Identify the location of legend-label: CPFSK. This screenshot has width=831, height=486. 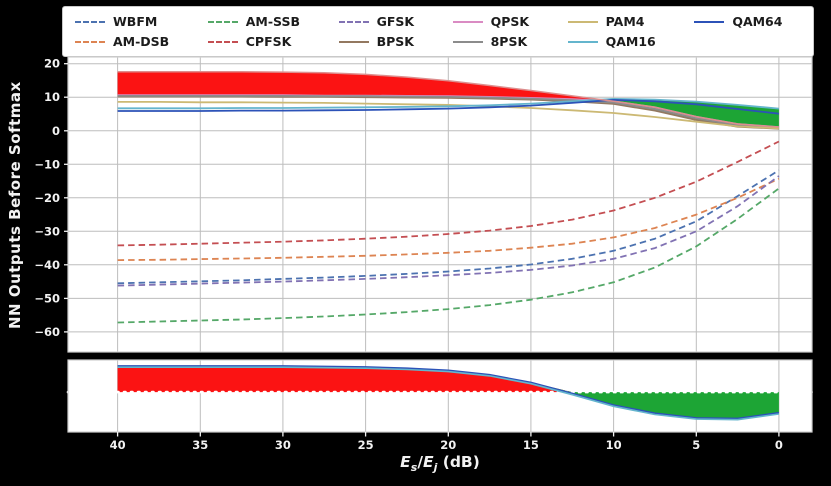
(268, 41).